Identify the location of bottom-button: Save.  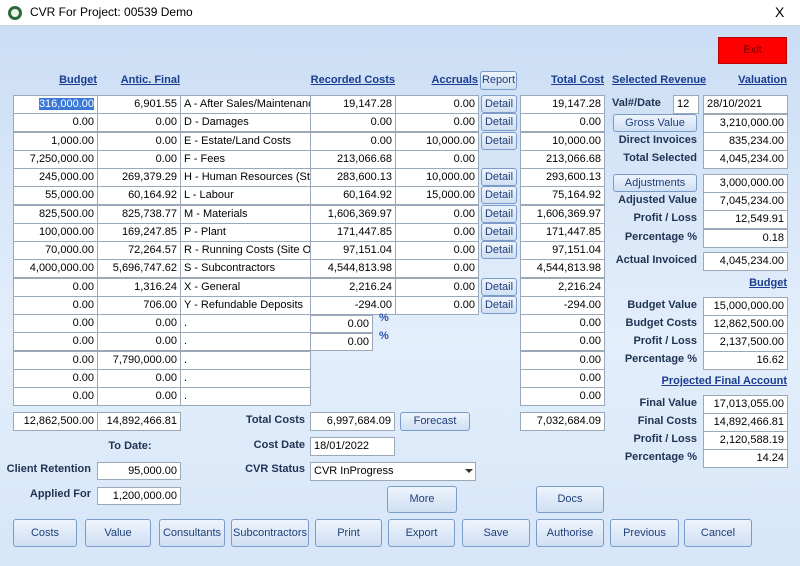
(496, 533).